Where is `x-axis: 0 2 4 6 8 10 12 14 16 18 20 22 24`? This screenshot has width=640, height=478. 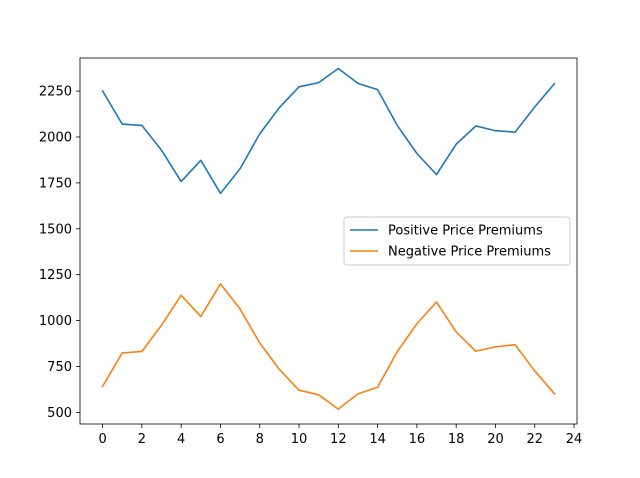 x-axis: 0 2 4 6 8 10 12 14 16 18 20 22 24 is located at coordinates (340, 435).